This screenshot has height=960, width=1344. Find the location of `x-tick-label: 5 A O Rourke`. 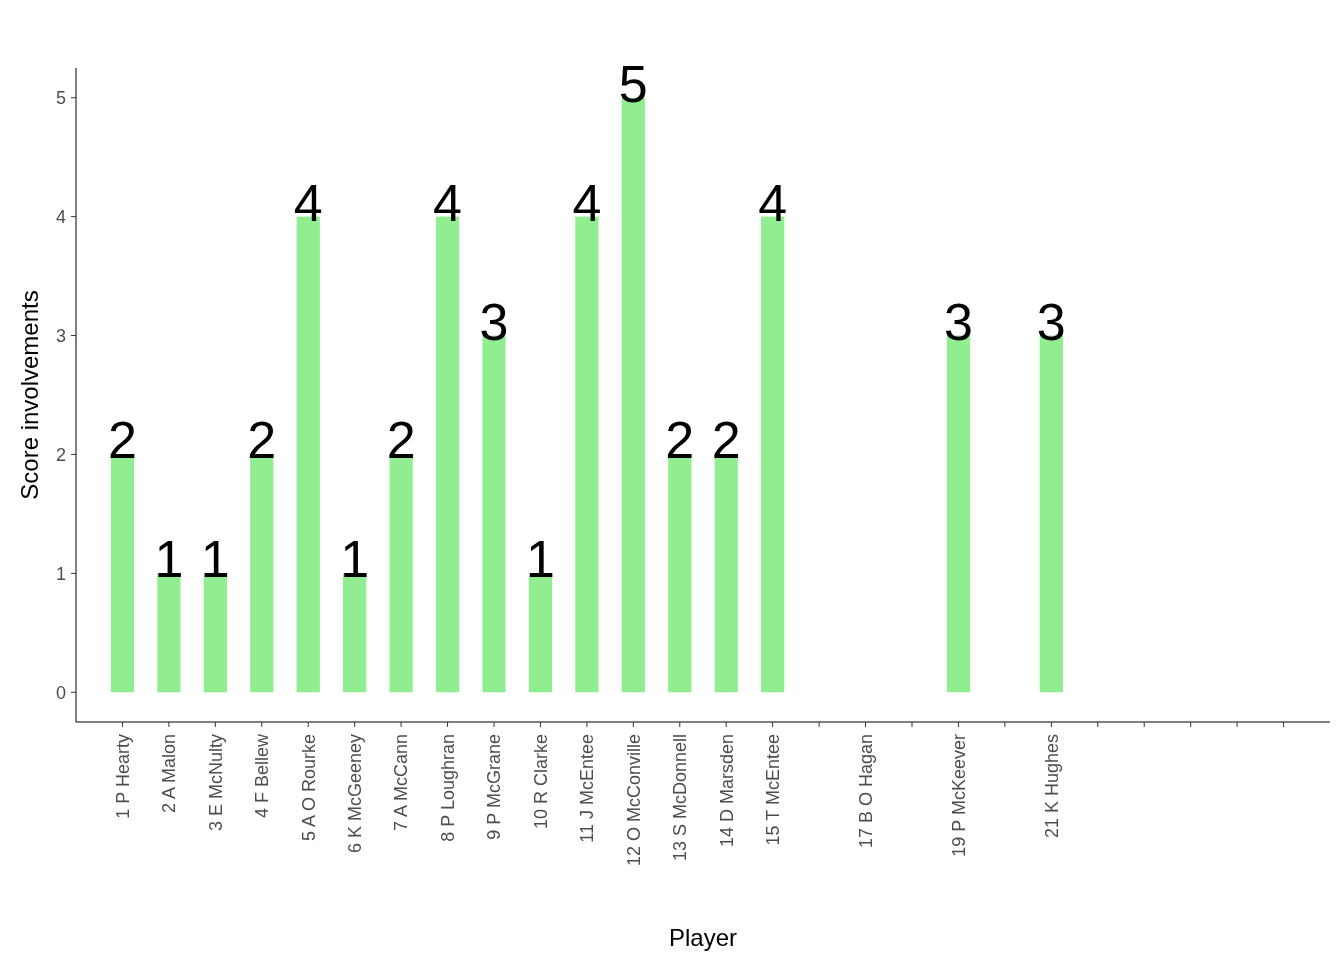

x-tick-label: 5 A O Rourke is located at coordinates (308, 788).